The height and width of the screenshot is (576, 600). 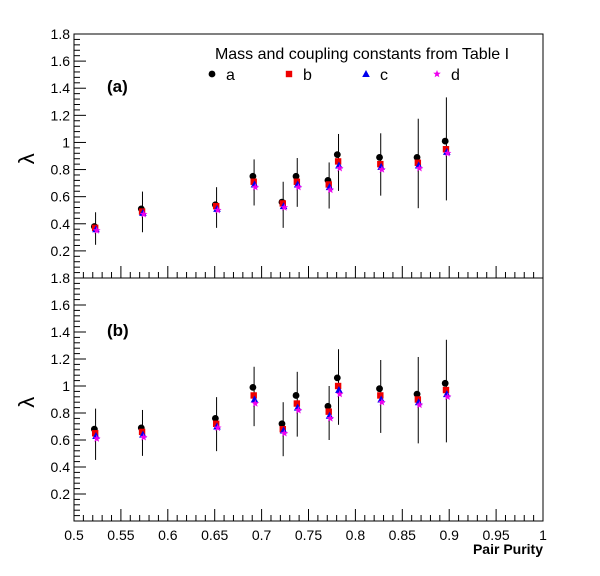 What do you see at coordinates (168, 535) in the screenshot?
I see `x-tick-label: 0.6` at bounding box center [168, 535].